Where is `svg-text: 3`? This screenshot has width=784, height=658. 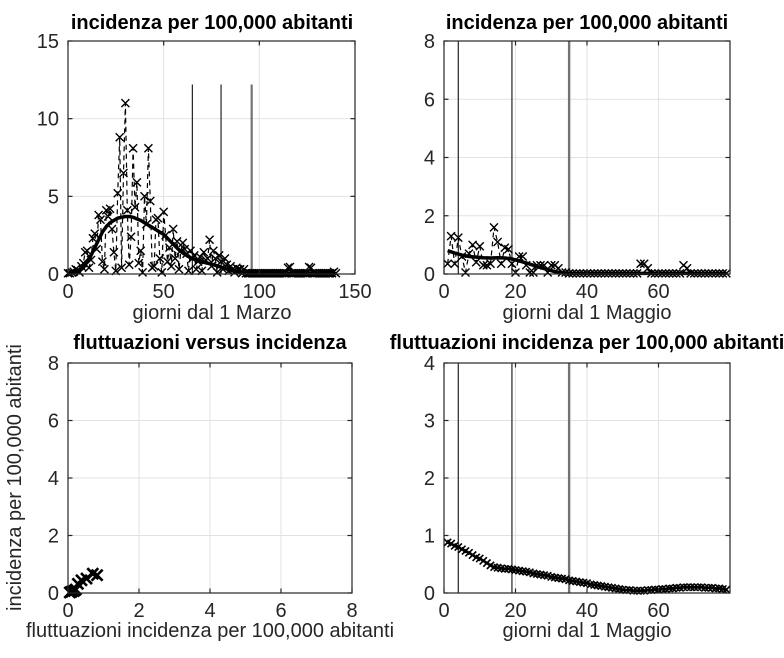
svg-text: 3 is located at coordinates (429, 422).